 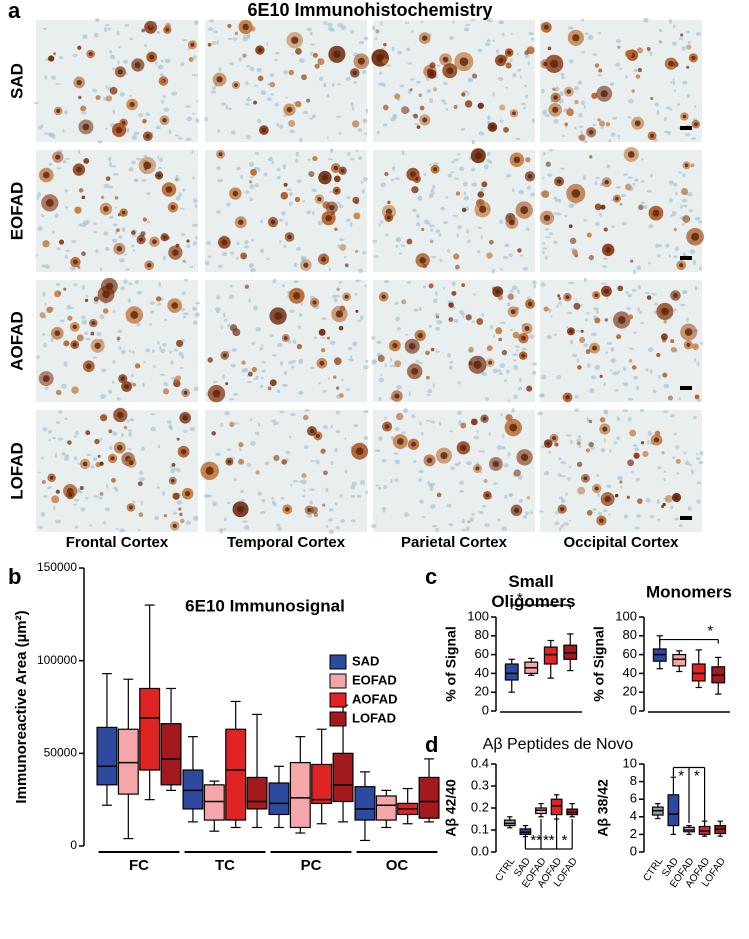 I want to click on y-tick-label: 20, so click(x=630, y=691).